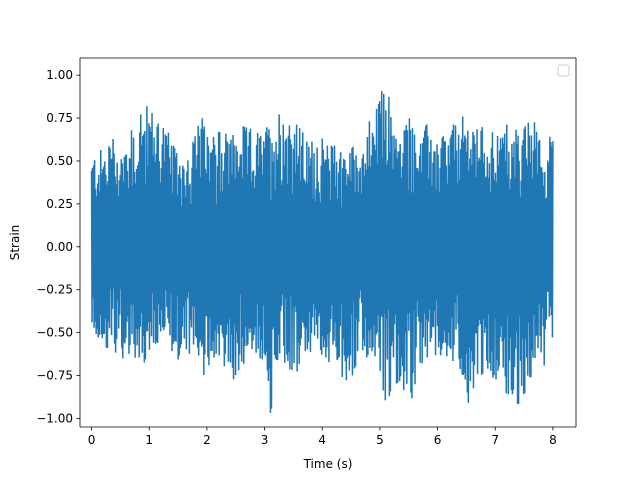  What do you see at coordinates (563, 70) in the screenshot?
I see `legend-box` at bounding box center [563, 70].